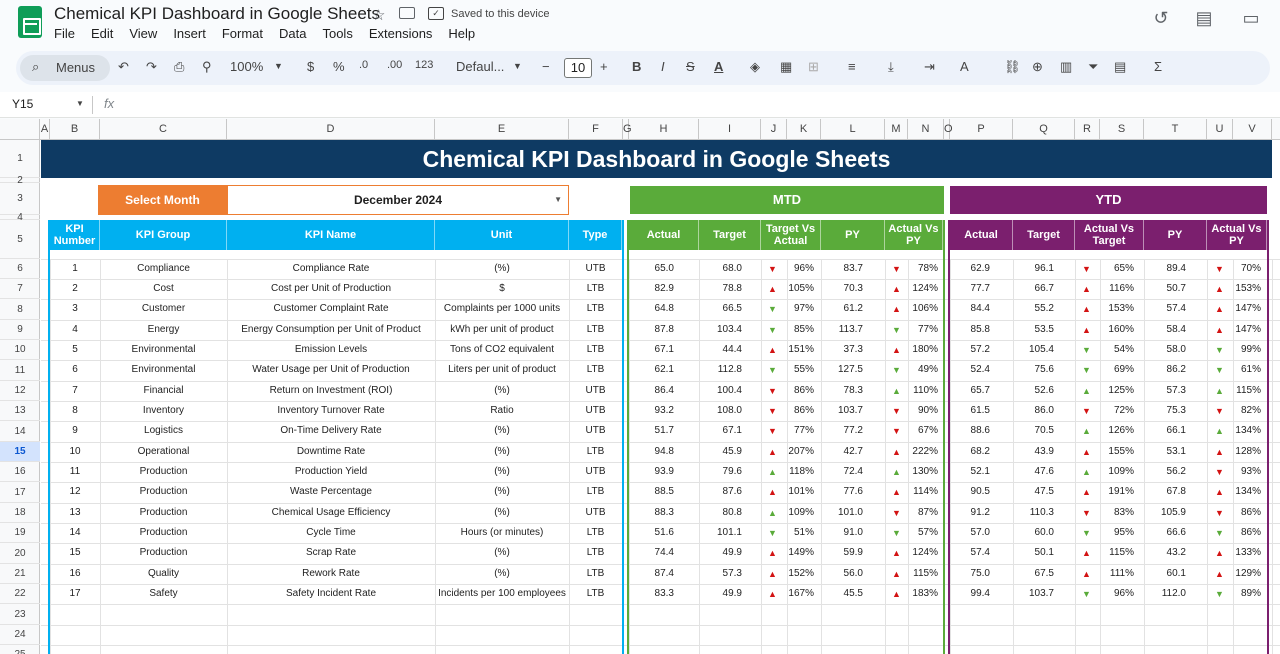  Describe the element at coordinates (546, 66) in the screenshot. I see `decrease-font-size-icon: −` at that location.